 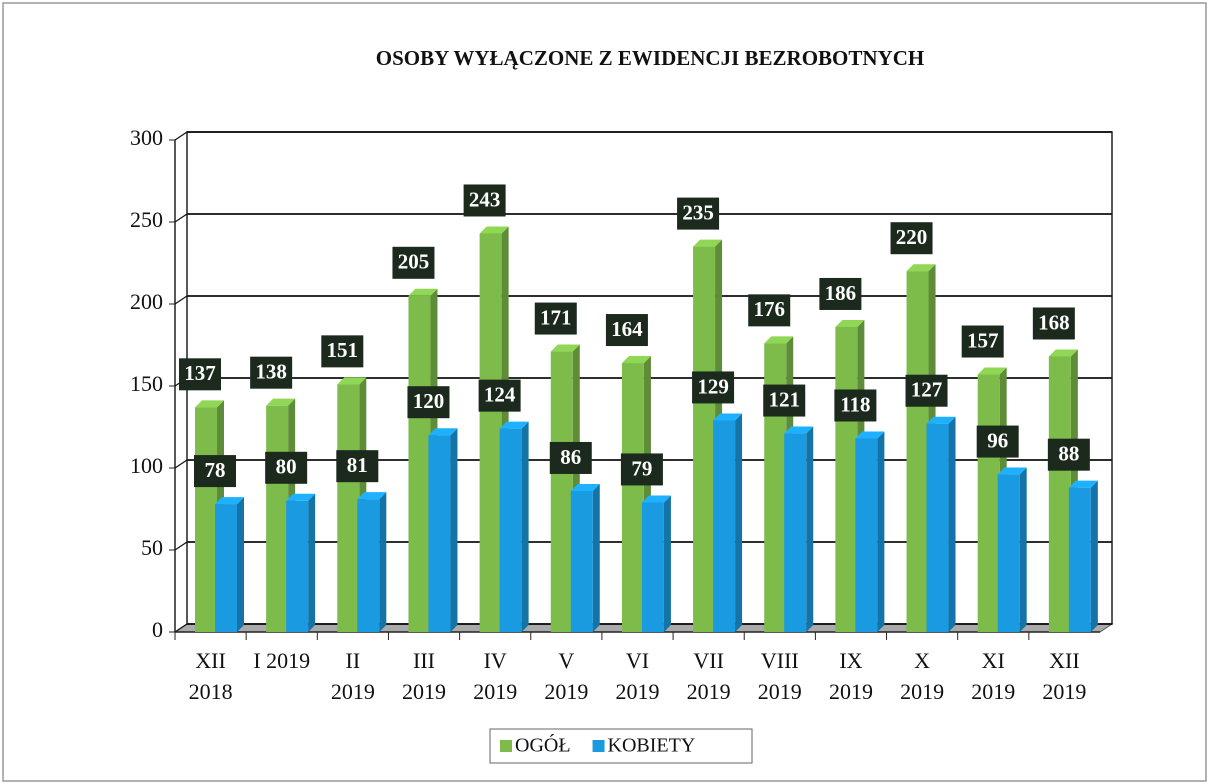 What do you see at coordinates (281, 660) in the screenshot?
I see `x-tick-label: I 2019` at bounding box center [281, 660].